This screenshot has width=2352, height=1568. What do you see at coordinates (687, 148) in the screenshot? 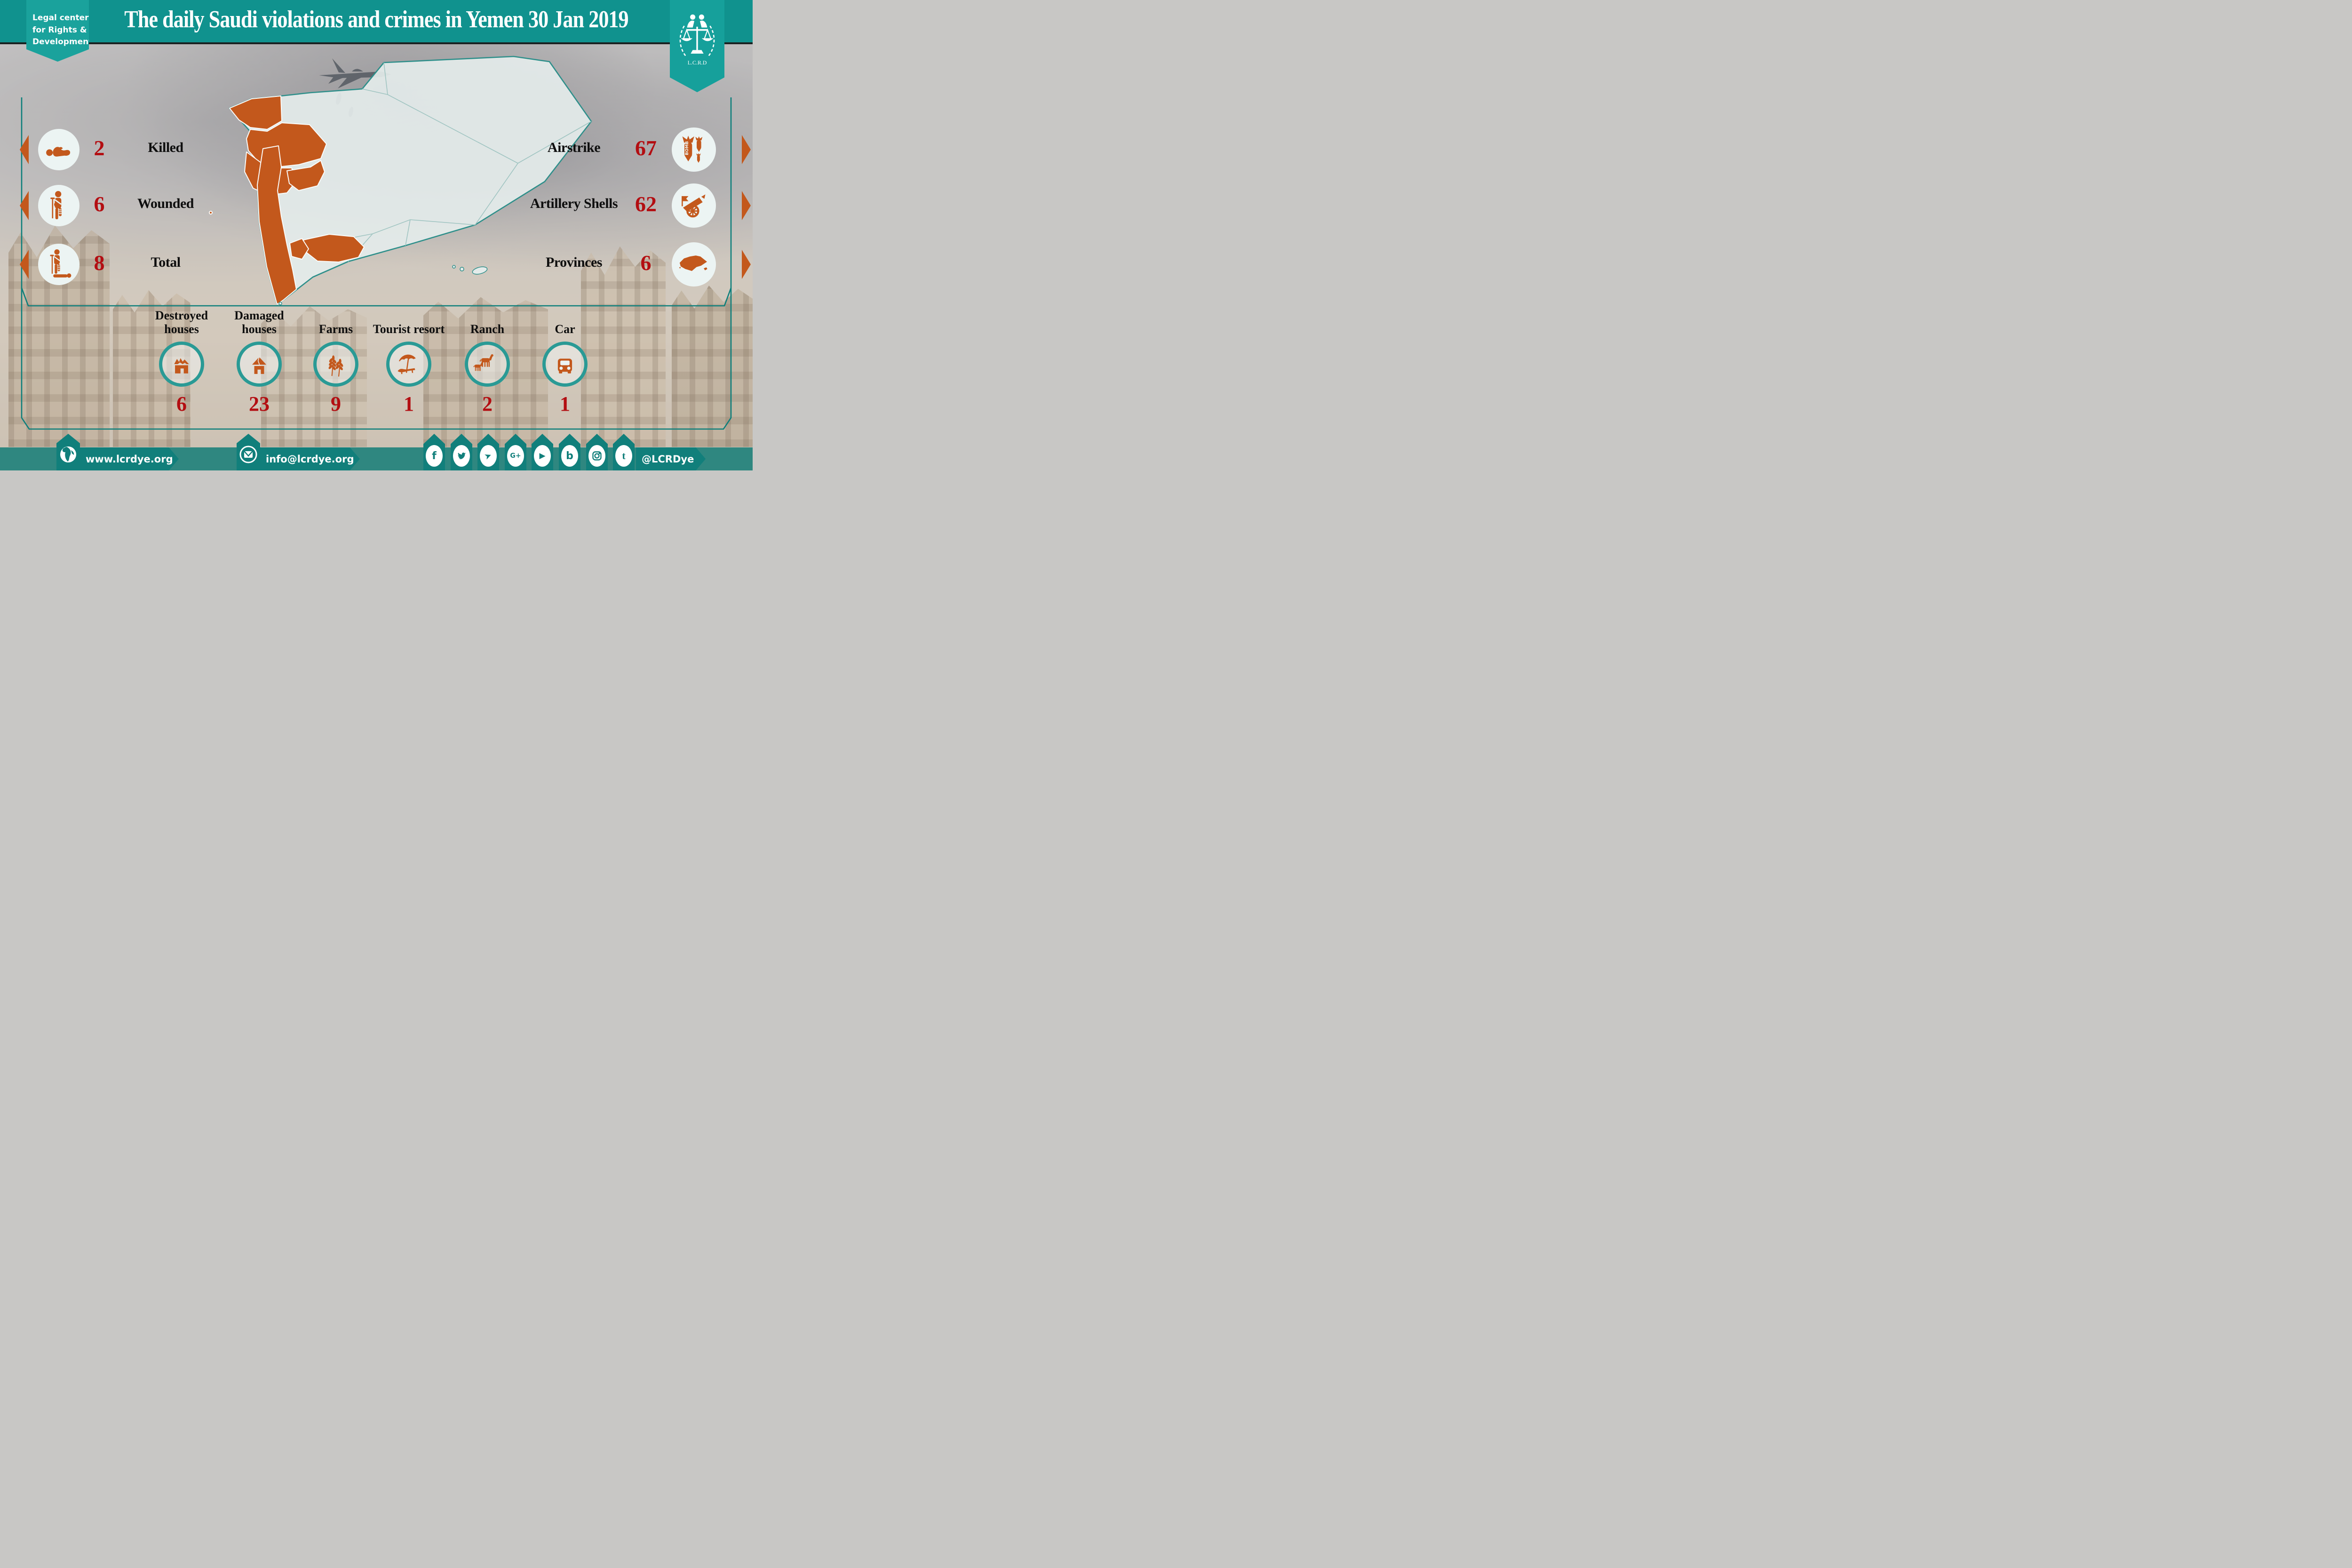
I see `bomb-text: BOMB` at bounding box center [687, 148].